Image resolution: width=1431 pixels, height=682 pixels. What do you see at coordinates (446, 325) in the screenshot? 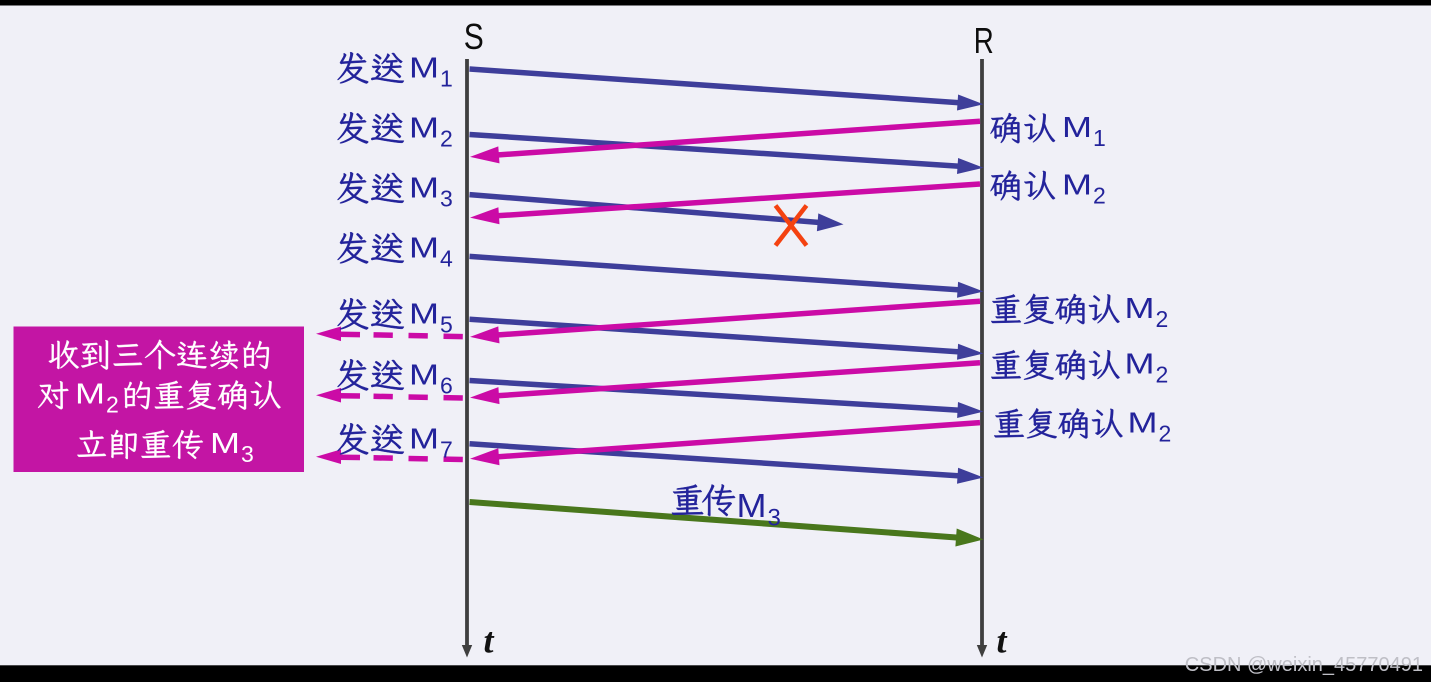
I see `svg-text: 5` at bounding box center [446, 325].